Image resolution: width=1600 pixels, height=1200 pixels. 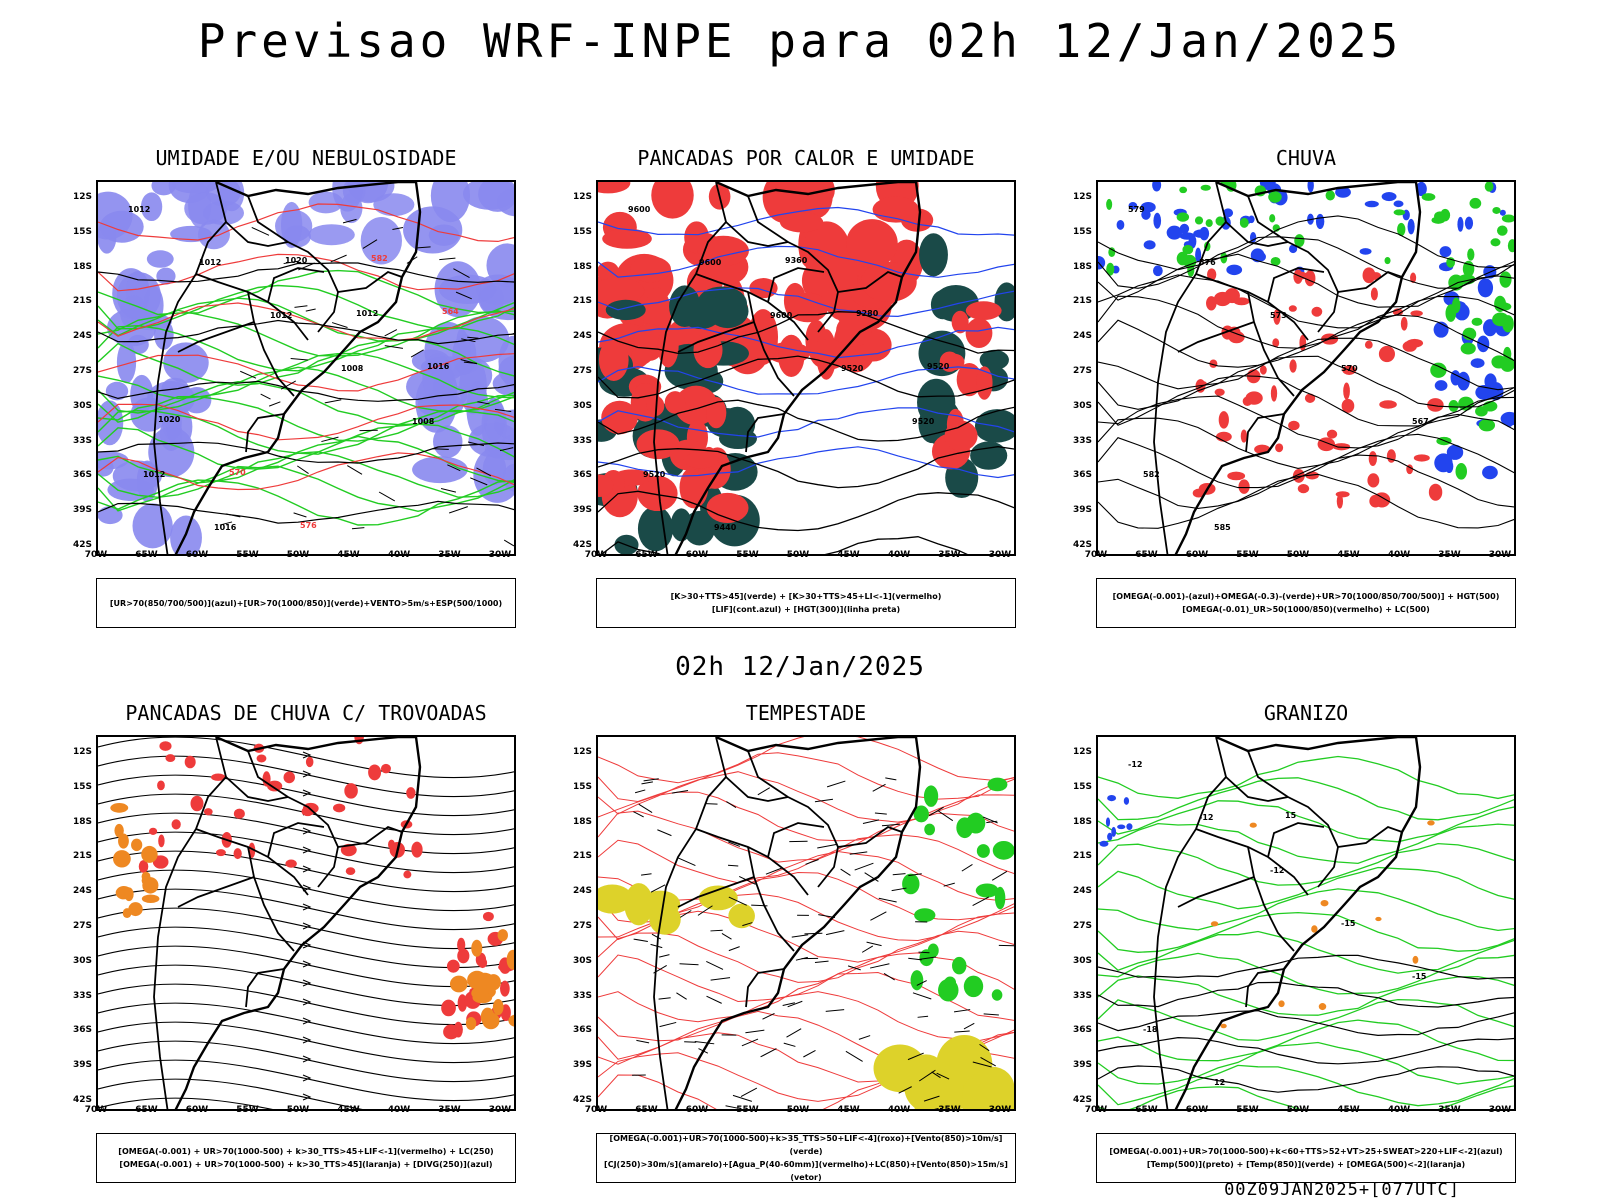 I want to click on contour-label: 1008, so click(x=423, y=421).